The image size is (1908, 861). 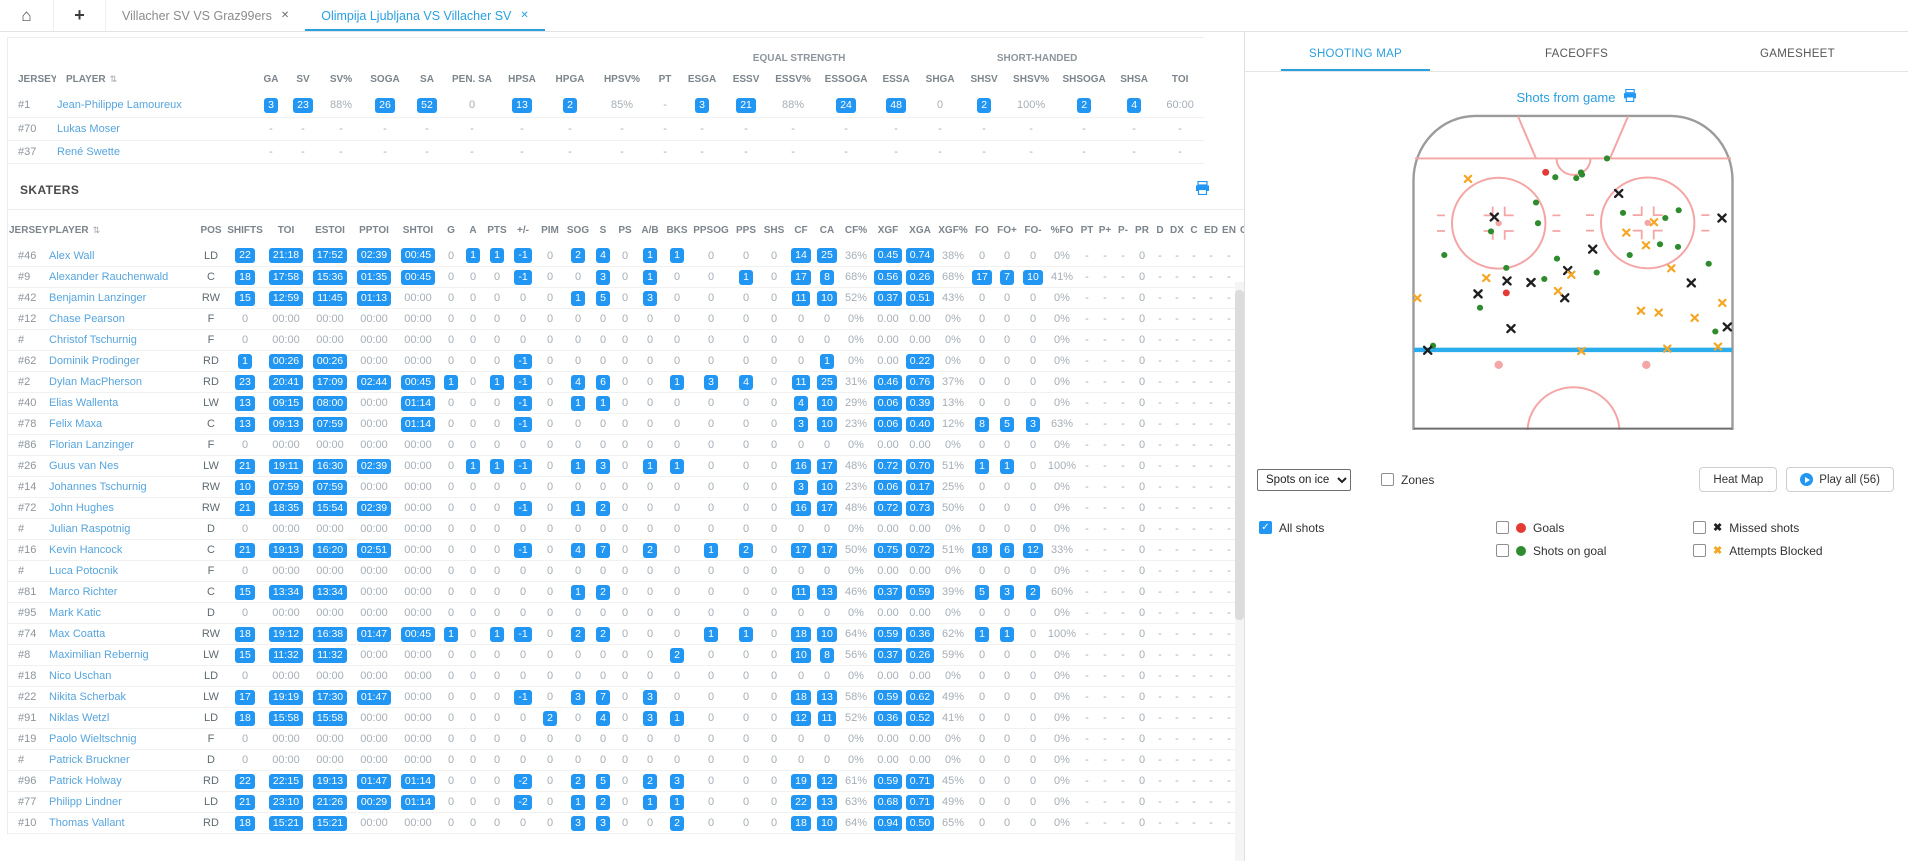 I want to click on player-name-link: Alexander Rauchenwald, so click(x=122, y=277).